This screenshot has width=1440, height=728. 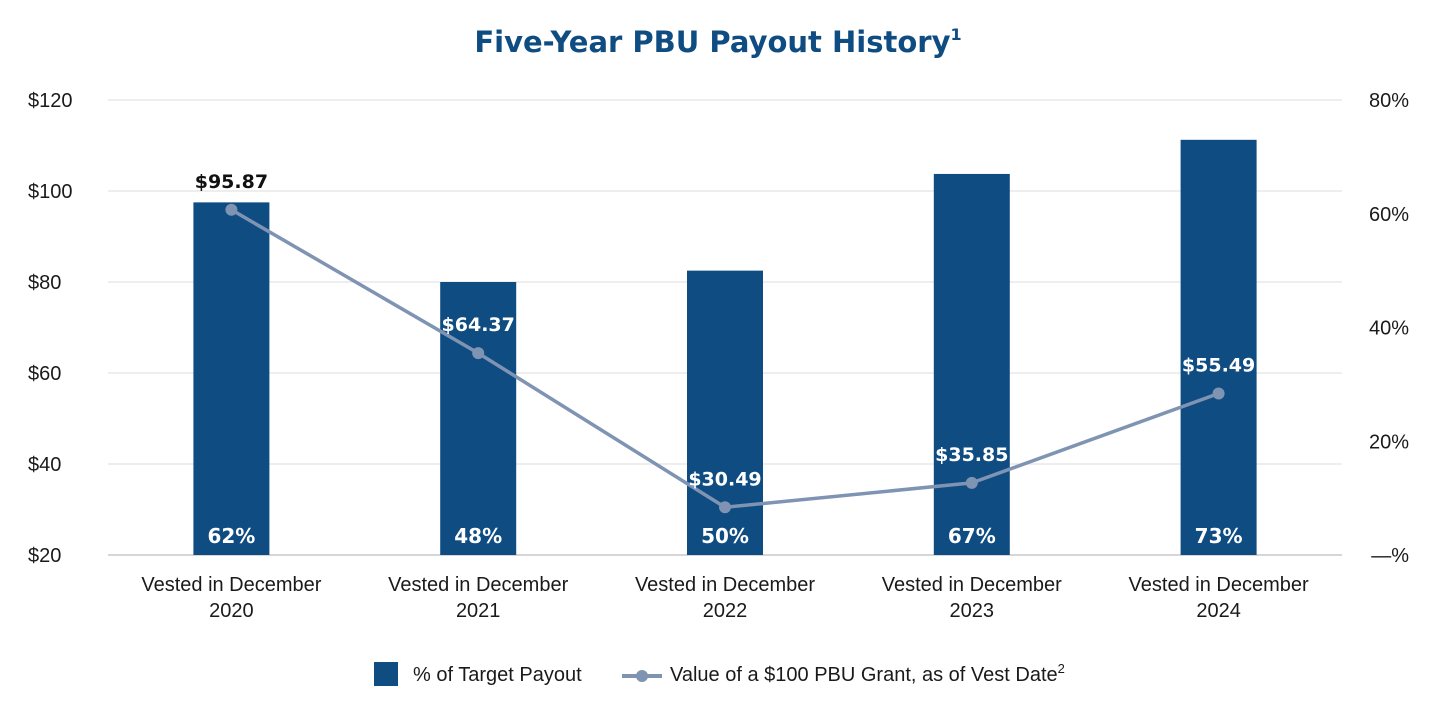 I want to click on category-label: Vested in December 2023, so click(x=972, y=598).